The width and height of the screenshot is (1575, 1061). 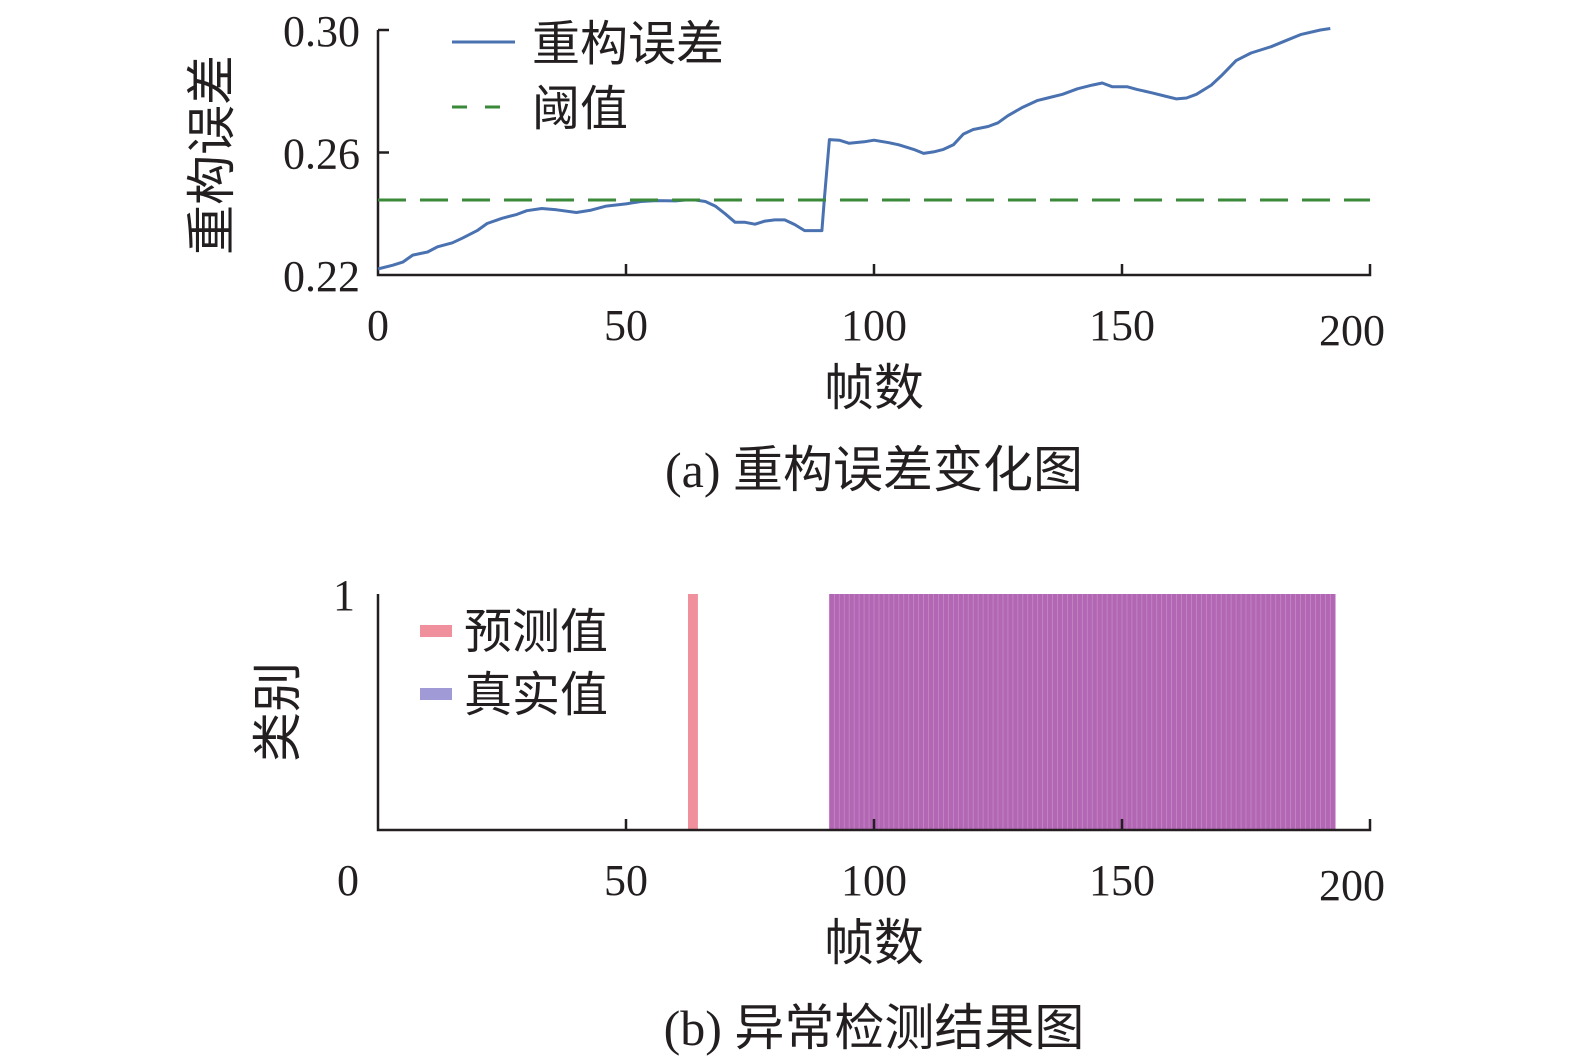 I want to click on chart-b-ylabel: 类别, so click(x=278, y=712).